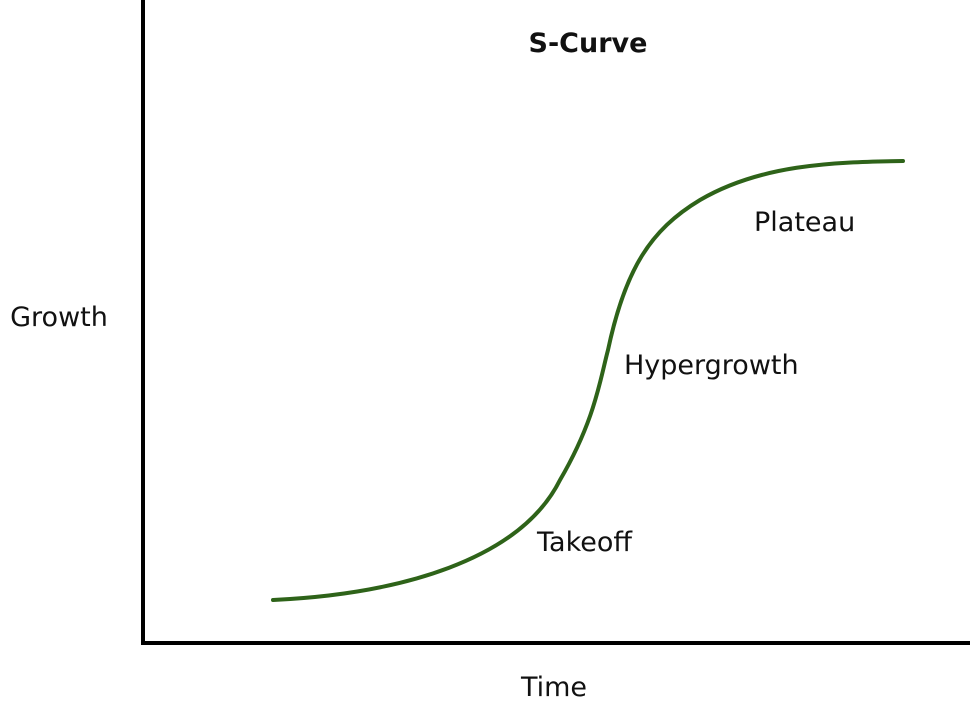  I want to click on chart-title: S-Curve, so click(588, 43).